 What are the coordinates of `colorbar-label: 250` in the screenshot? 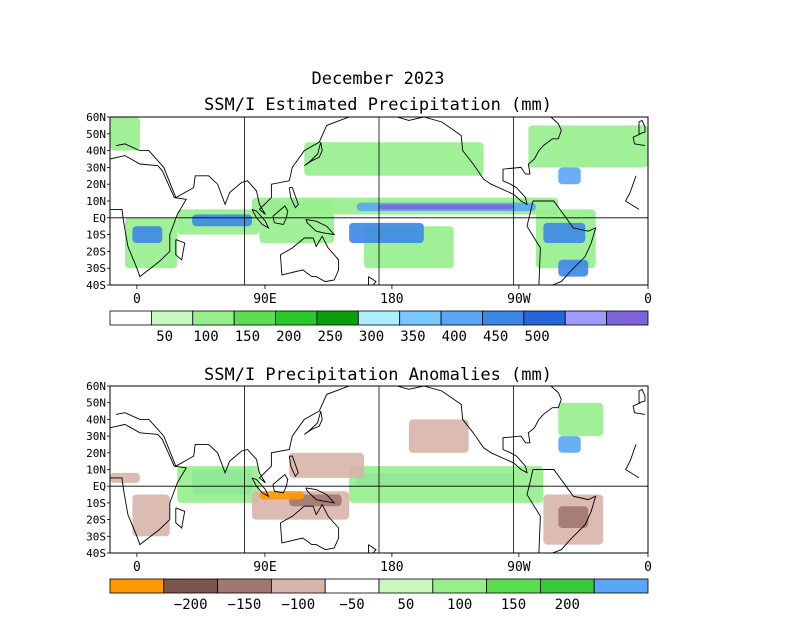 It's located at (330, 337).